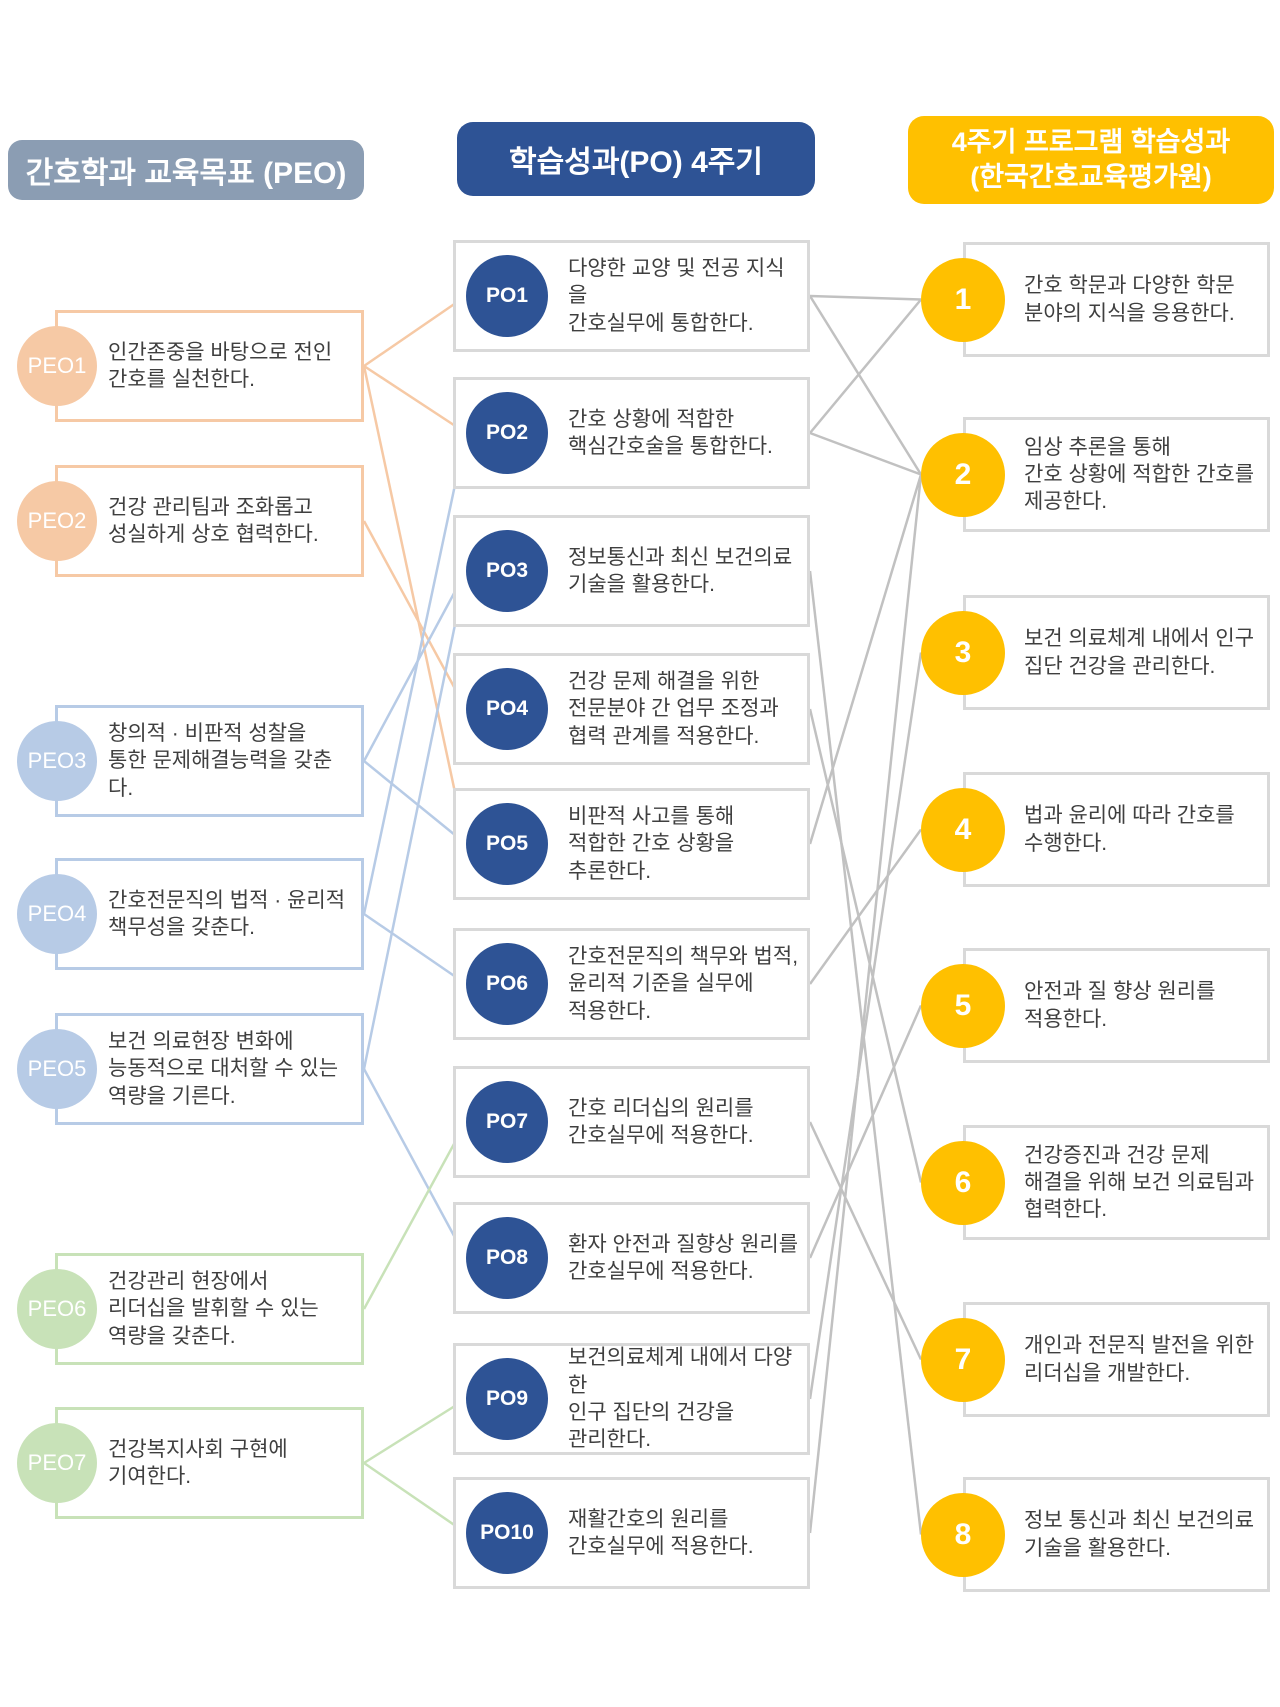 Image resolution: width=1280 pixels, height=1707 pixels. I want to click on peo-badge: PEO2, so click(57, 521).